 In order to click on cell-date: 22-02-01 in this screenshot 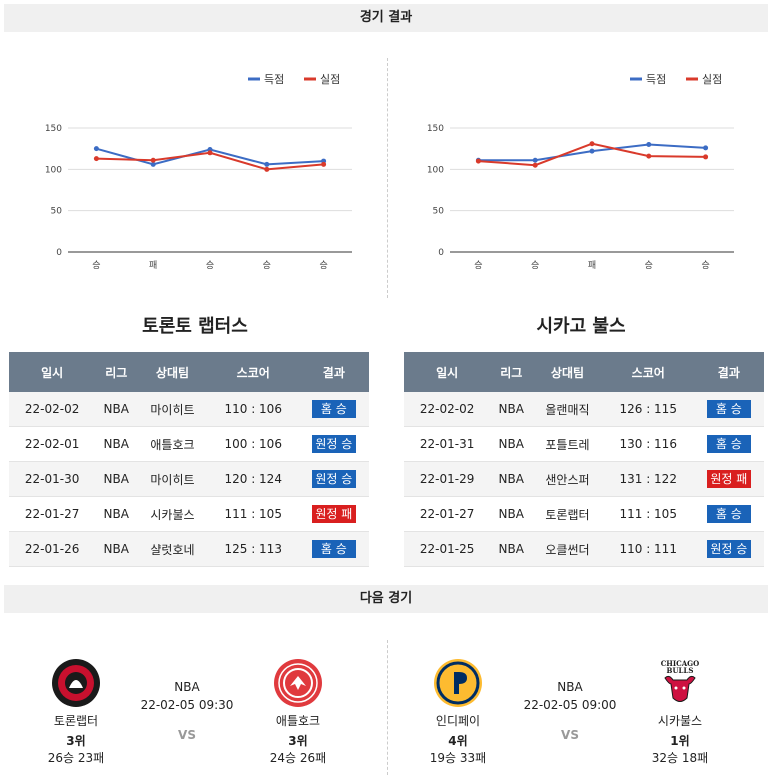, I will do `click(52, 444)`.